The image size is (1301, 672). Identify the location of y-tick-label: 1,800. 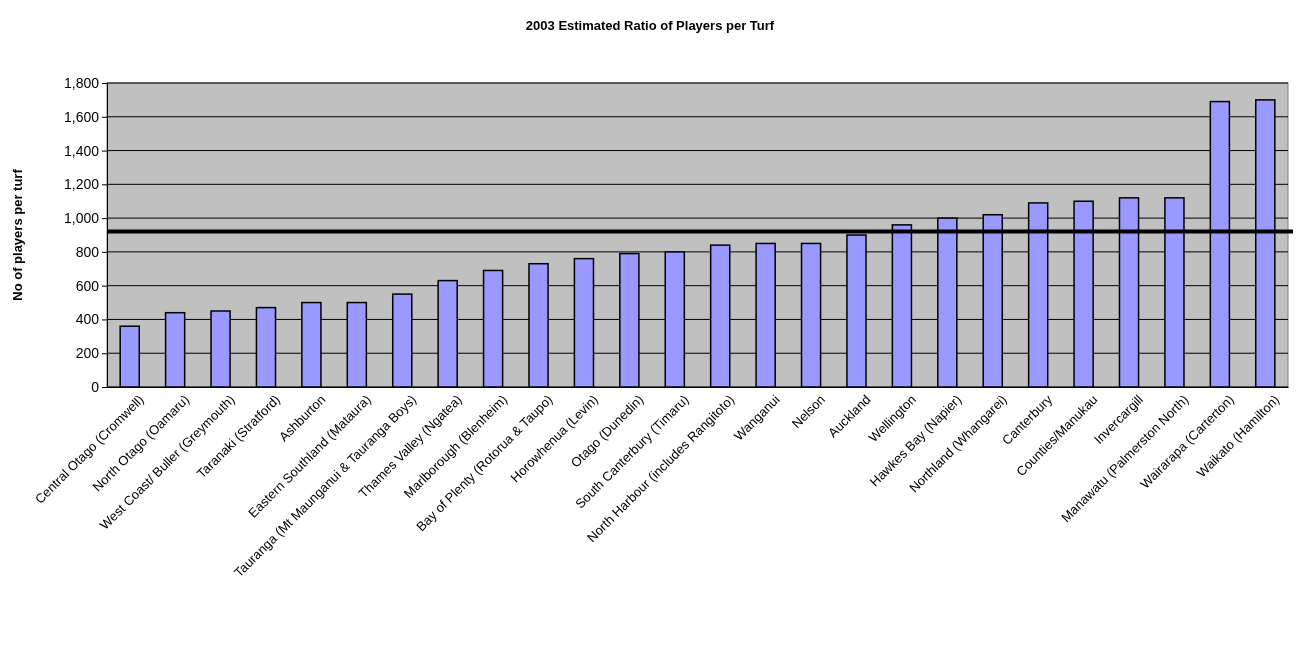
(81, 82).